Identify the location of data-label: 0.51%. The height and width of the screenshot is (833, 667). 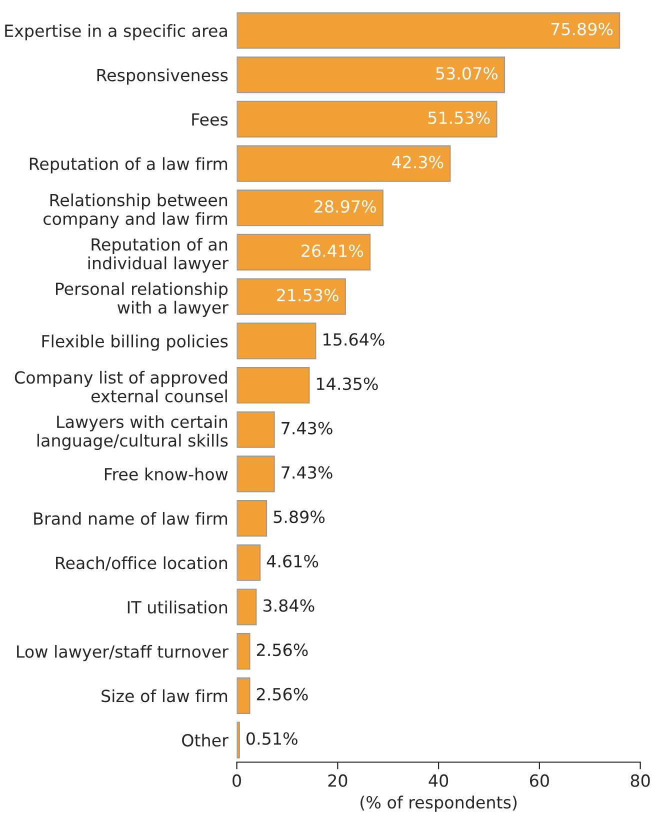
(272, 738).